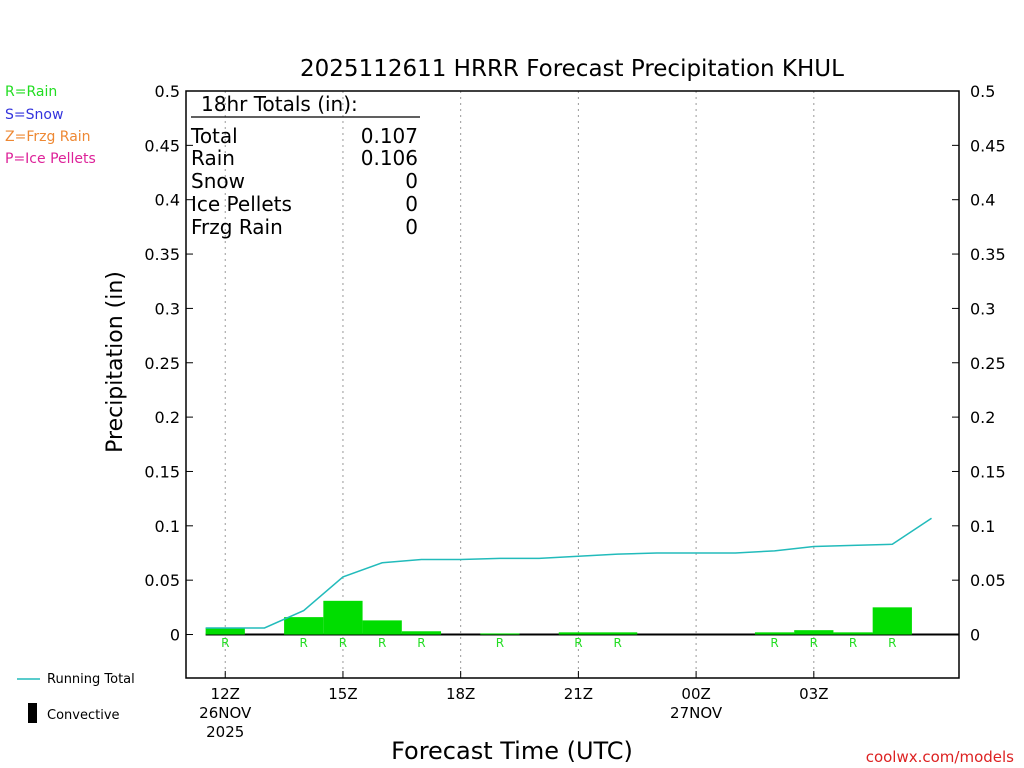  I want to click on y-axis-label: Precipitation (in), so click(115, 362).